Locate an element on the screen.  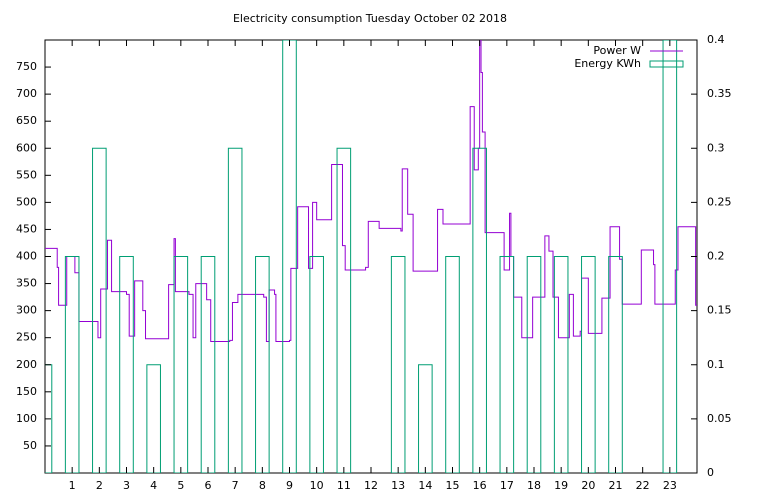
y-tick-label: 350 is located at coordinates (26, 283).